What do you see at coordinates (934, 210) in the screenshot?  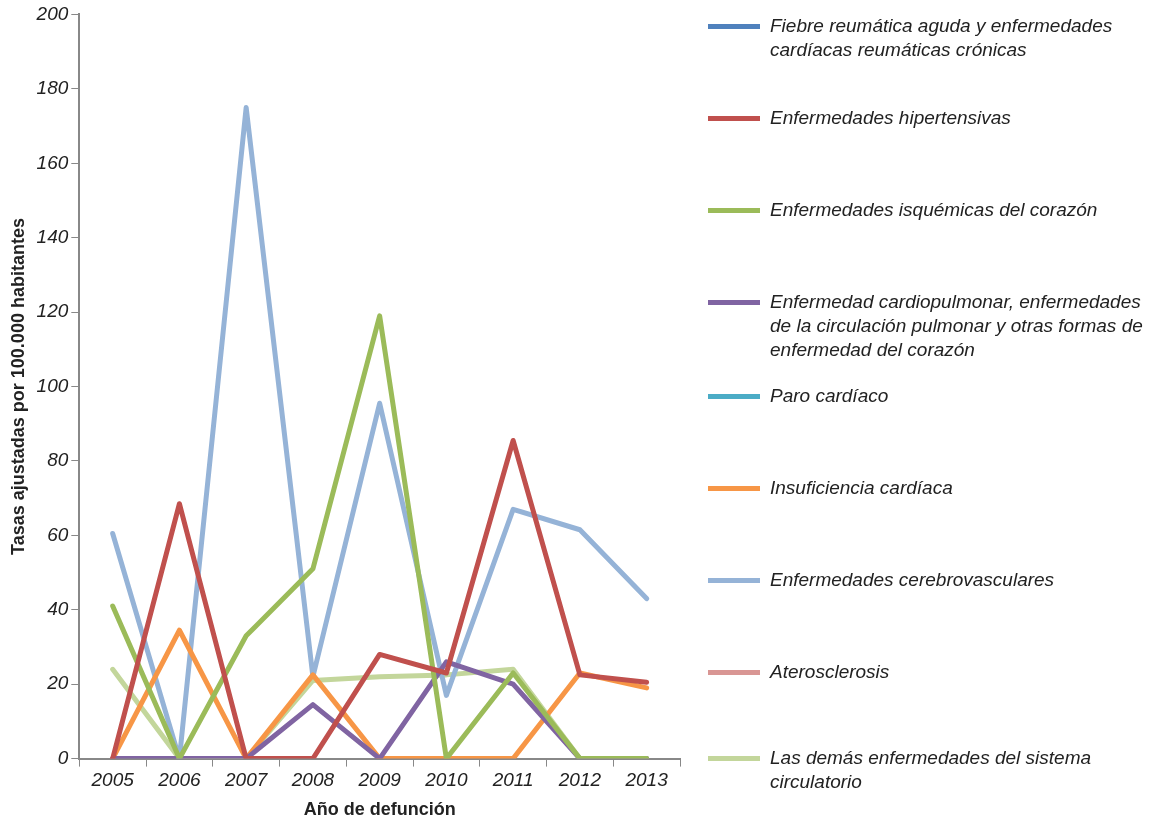 I see `legend-label: Enfermedades isquémicas del corazón` at bounding box center [934, 210].